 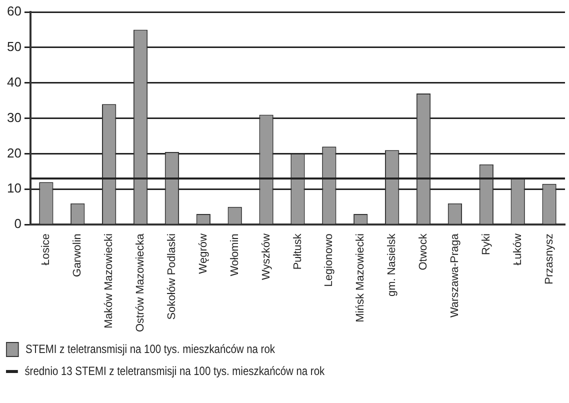 What do you see at coordinates (174, 371) in the screenshot?
I see `legend-label: średnio 13 STEMI z teletransmisji na 100 tys. mieszkańców na rok` at bounding box center [174, 371].